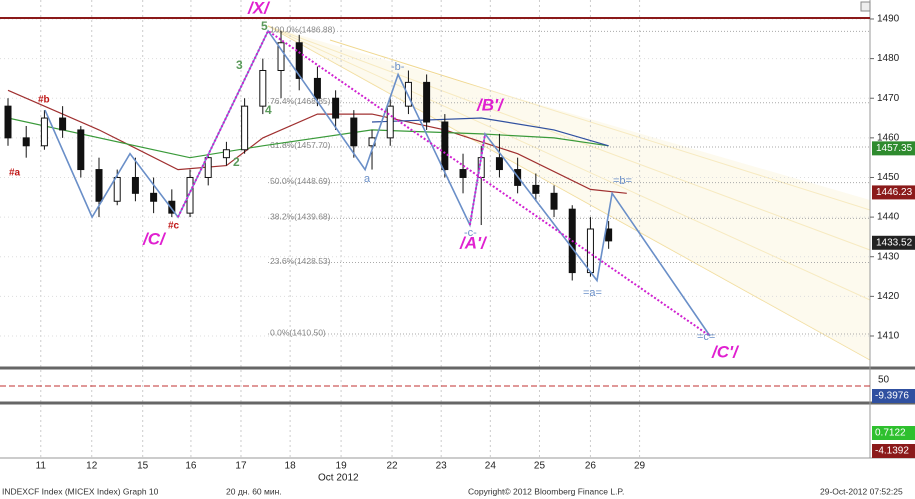 The height and width of the screenshot is (499, 915). What do you see at coordinates (470, 233) in the screenshot?
I see `wave-label: -c-` at bounding box center [470, 233].